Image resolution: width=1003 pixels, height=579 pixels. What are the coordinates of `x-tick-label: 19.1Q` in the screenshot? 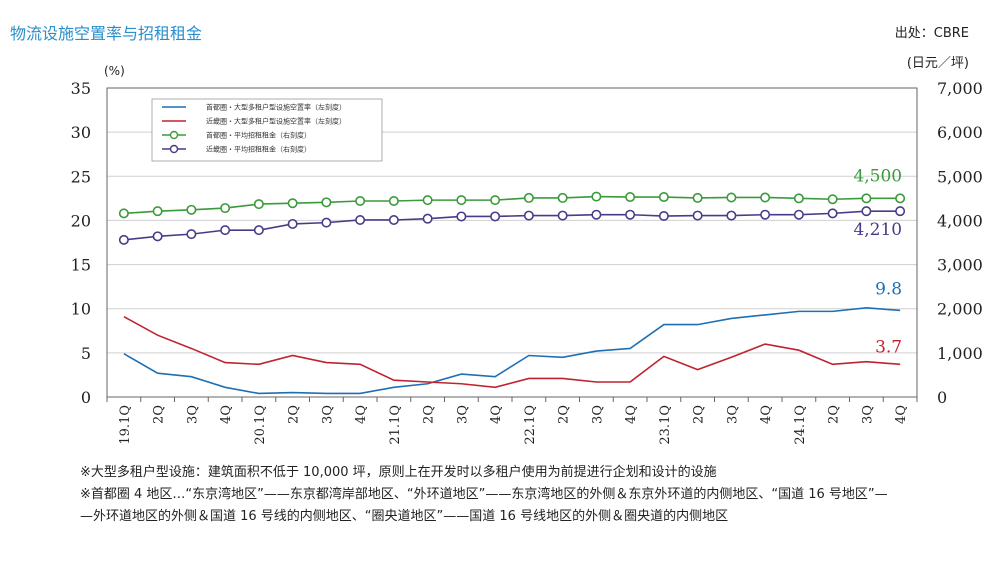 It's located at (125, 425).